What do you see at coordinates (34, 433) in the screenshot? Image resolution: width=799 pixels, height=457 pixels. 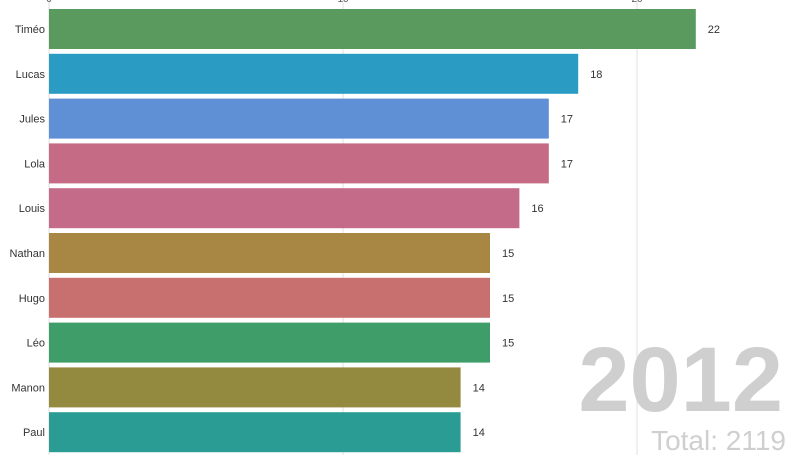 I see `category-label-9: Paul` at bounding box center [34, 433].